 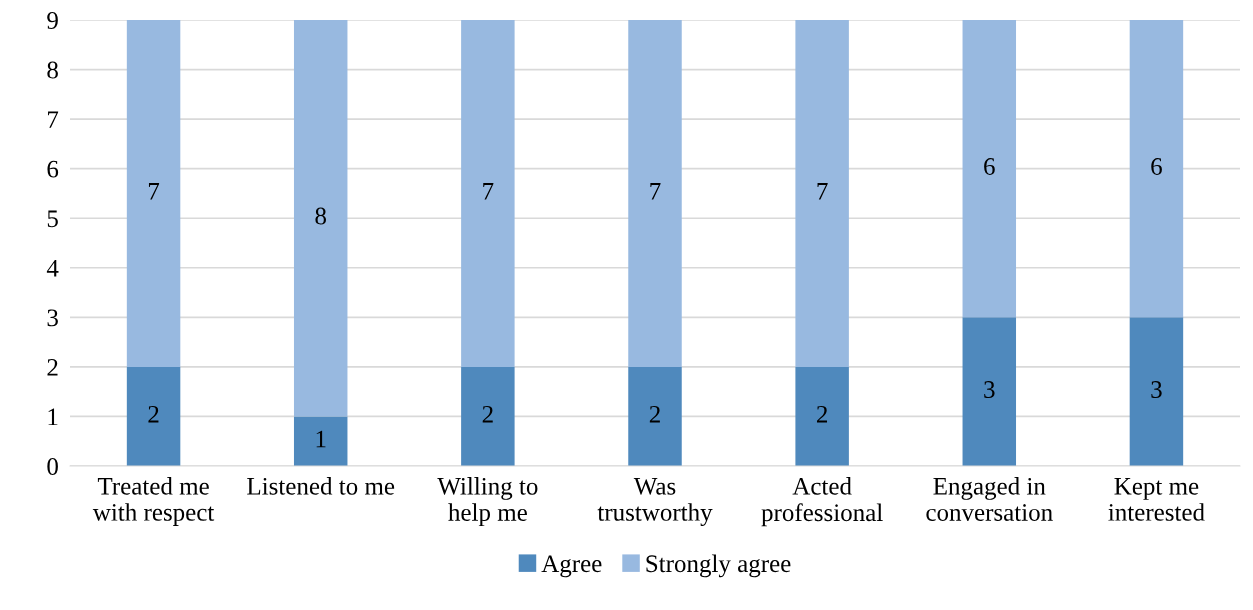 What do you see at coordinates (53, 119) in the screenshot?
I see `y-tick-label: 7` at bounding box center [53, 119].